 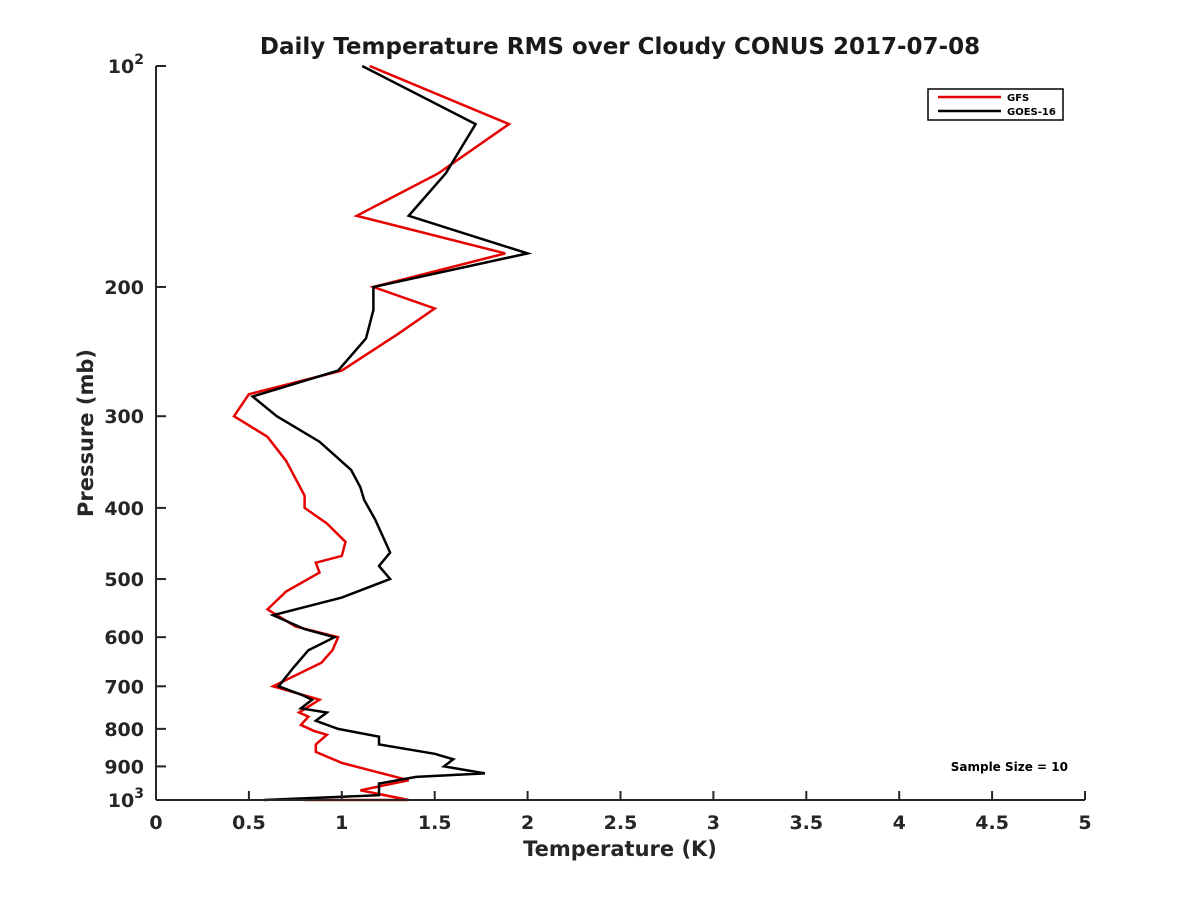 I want to click on x-tick-label: 2, so click(x=527, y=823).